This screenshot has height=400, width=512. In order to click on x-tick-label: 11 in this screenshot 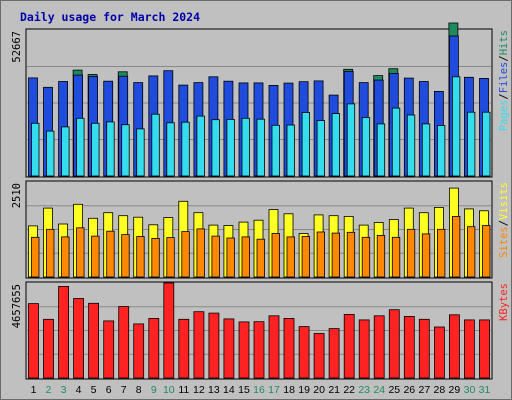, I will do `click(183, 390)`.